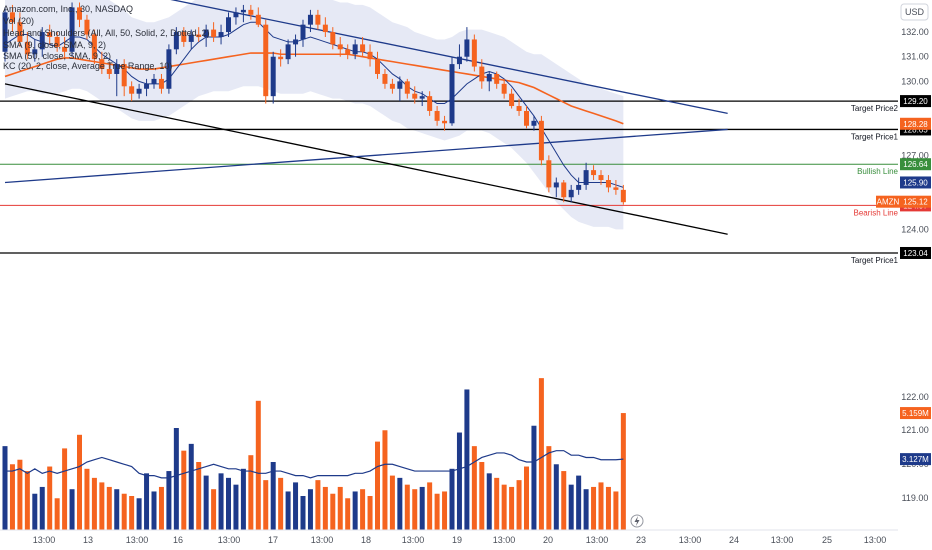  Describe the element at coordinates (68, 9) in the screenshot. I see `legend-symbol: Amazon.com, Inc., 30, NASDAQ` at that location.